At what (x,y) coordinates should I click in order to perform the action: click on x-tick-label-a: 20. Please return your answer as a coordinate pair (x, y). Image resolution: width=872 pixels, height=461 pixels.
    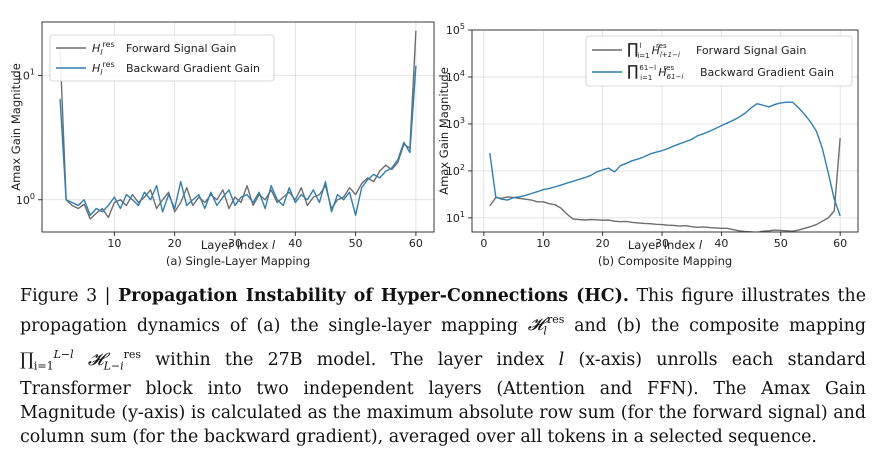
    Looking at the image, I should click on (175, 243).